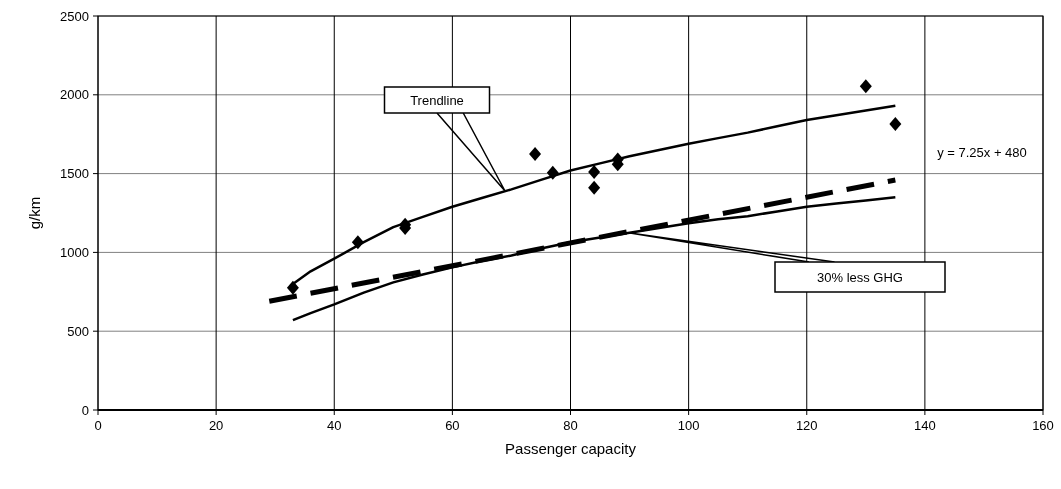  Describe the element at coordinates (982, 152) in the screenshot. I see `annotation: y = 7.25x + 480` at that location.